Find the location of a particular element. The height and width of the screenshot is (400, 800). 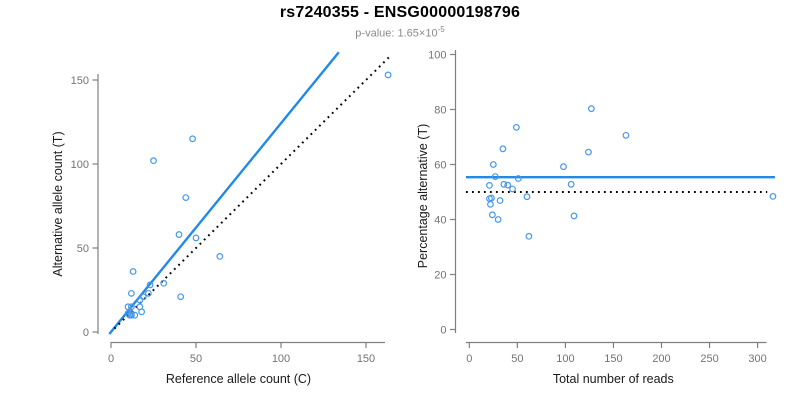

y-tick-label: 60 is located at coordinates (440, 165).